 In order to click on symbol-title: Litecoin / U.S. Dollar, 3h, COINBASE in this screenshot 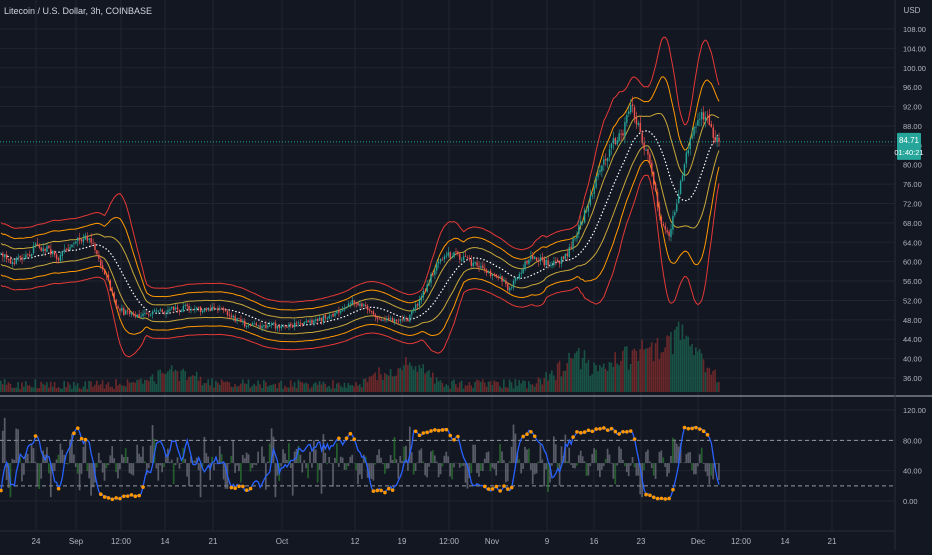, I will do `click(78, 11)`.